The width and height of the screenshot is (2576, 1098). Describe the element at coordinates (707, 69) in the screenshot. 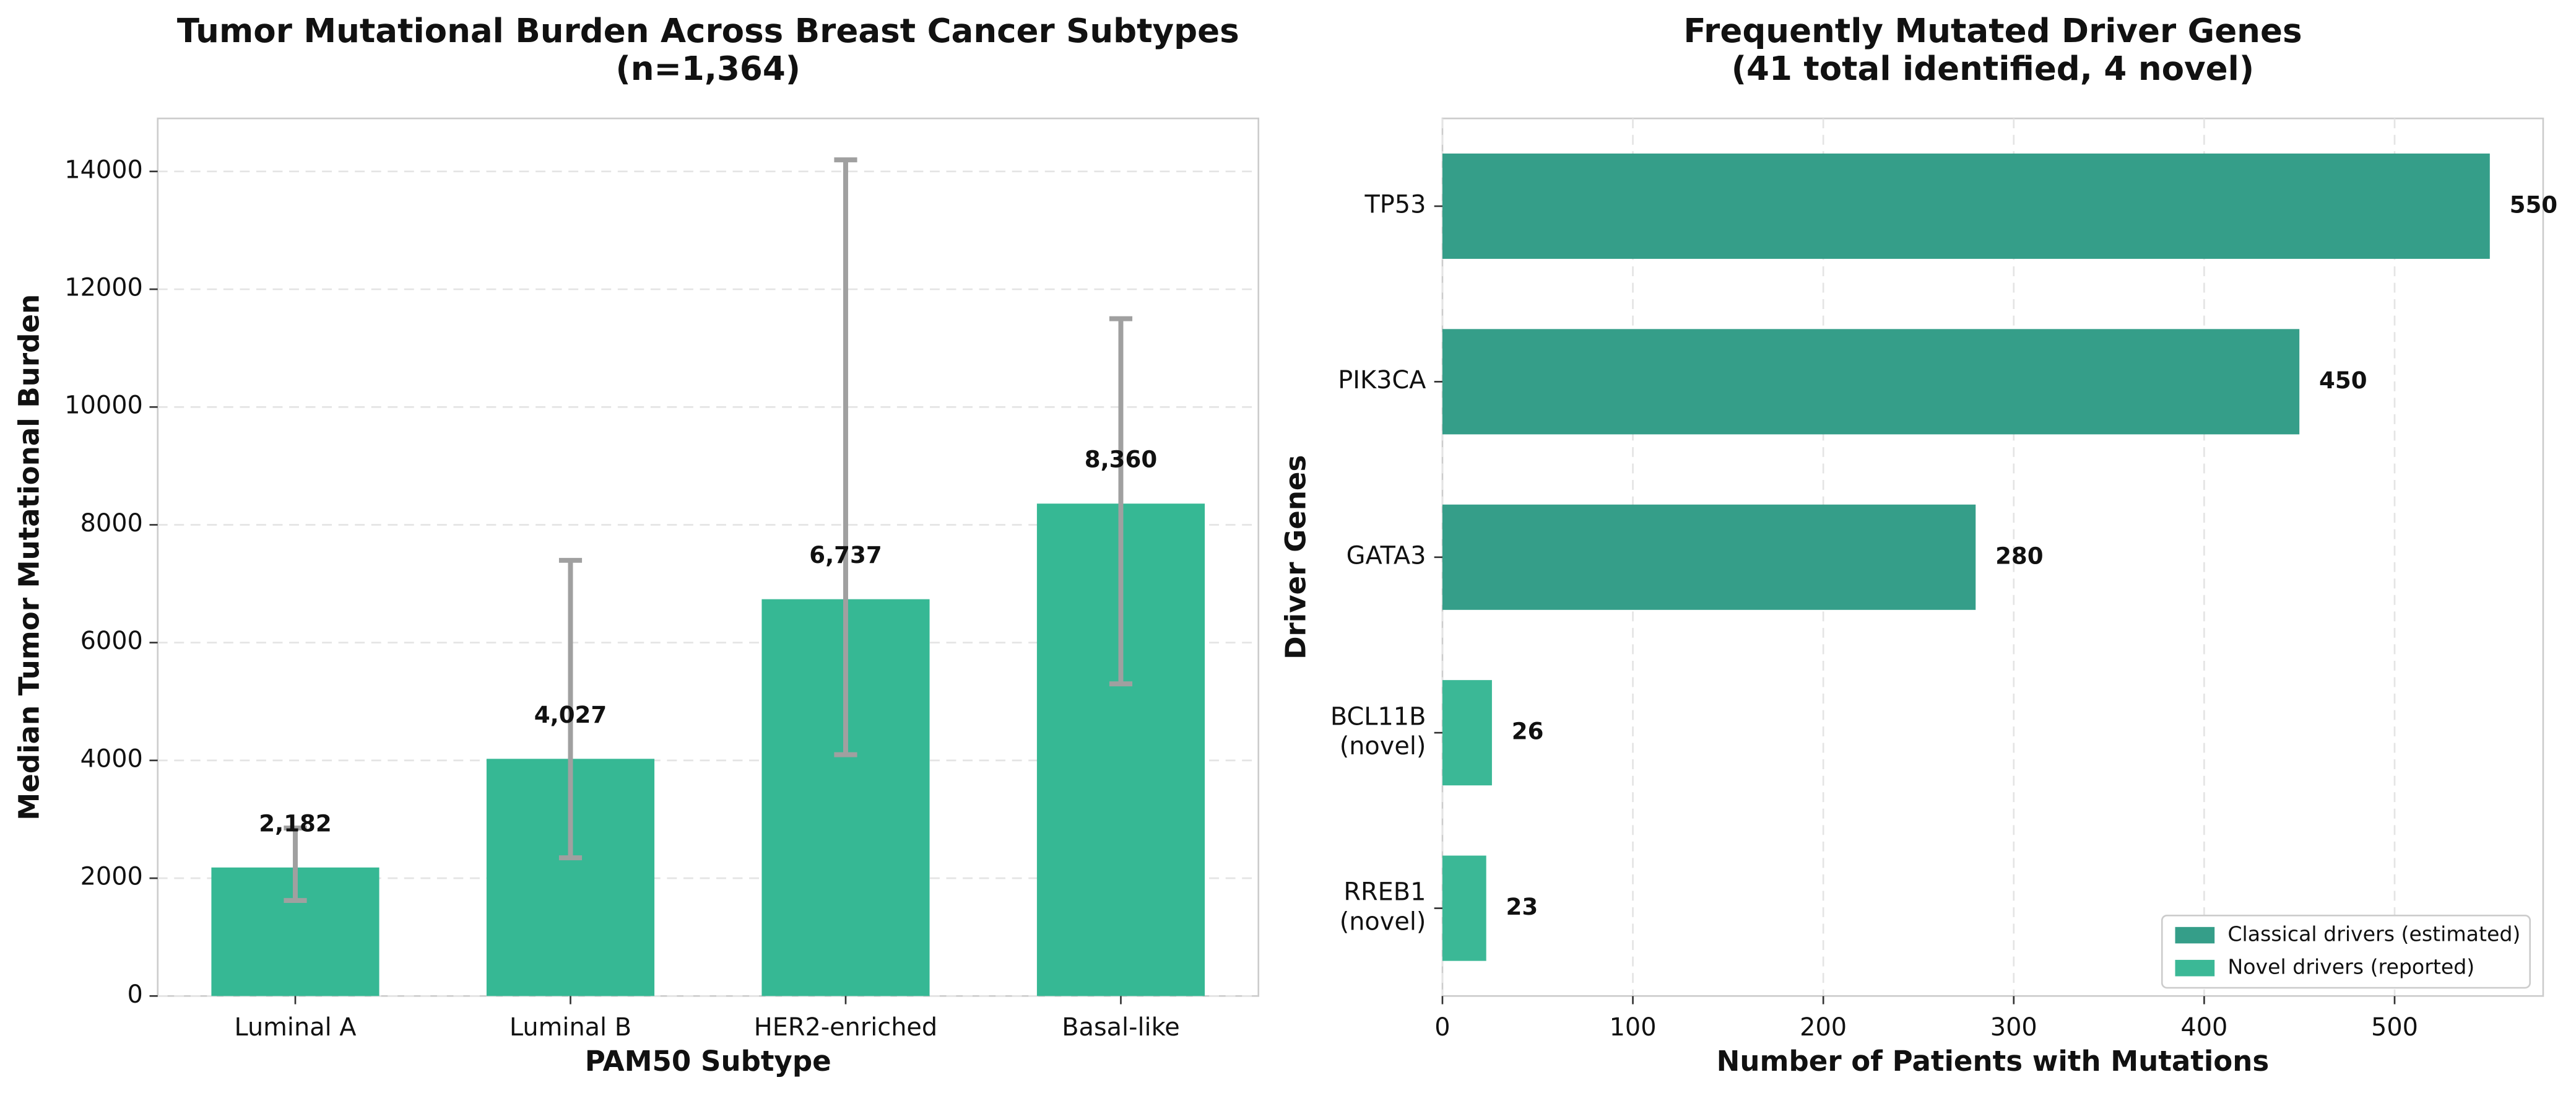

I see `chart-title: (n=1,364)` at that location.